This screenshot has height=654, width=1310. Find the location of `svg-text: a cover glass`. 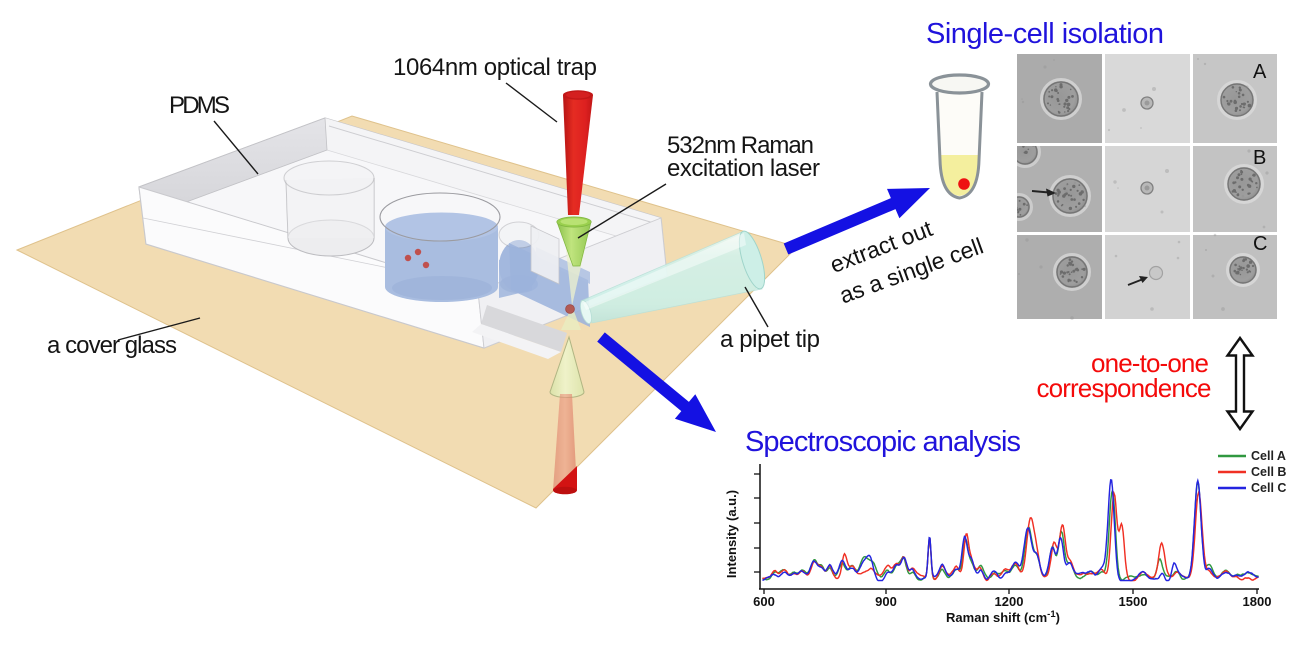

svg-text: a cover glass is located at coordinates (112, 345).